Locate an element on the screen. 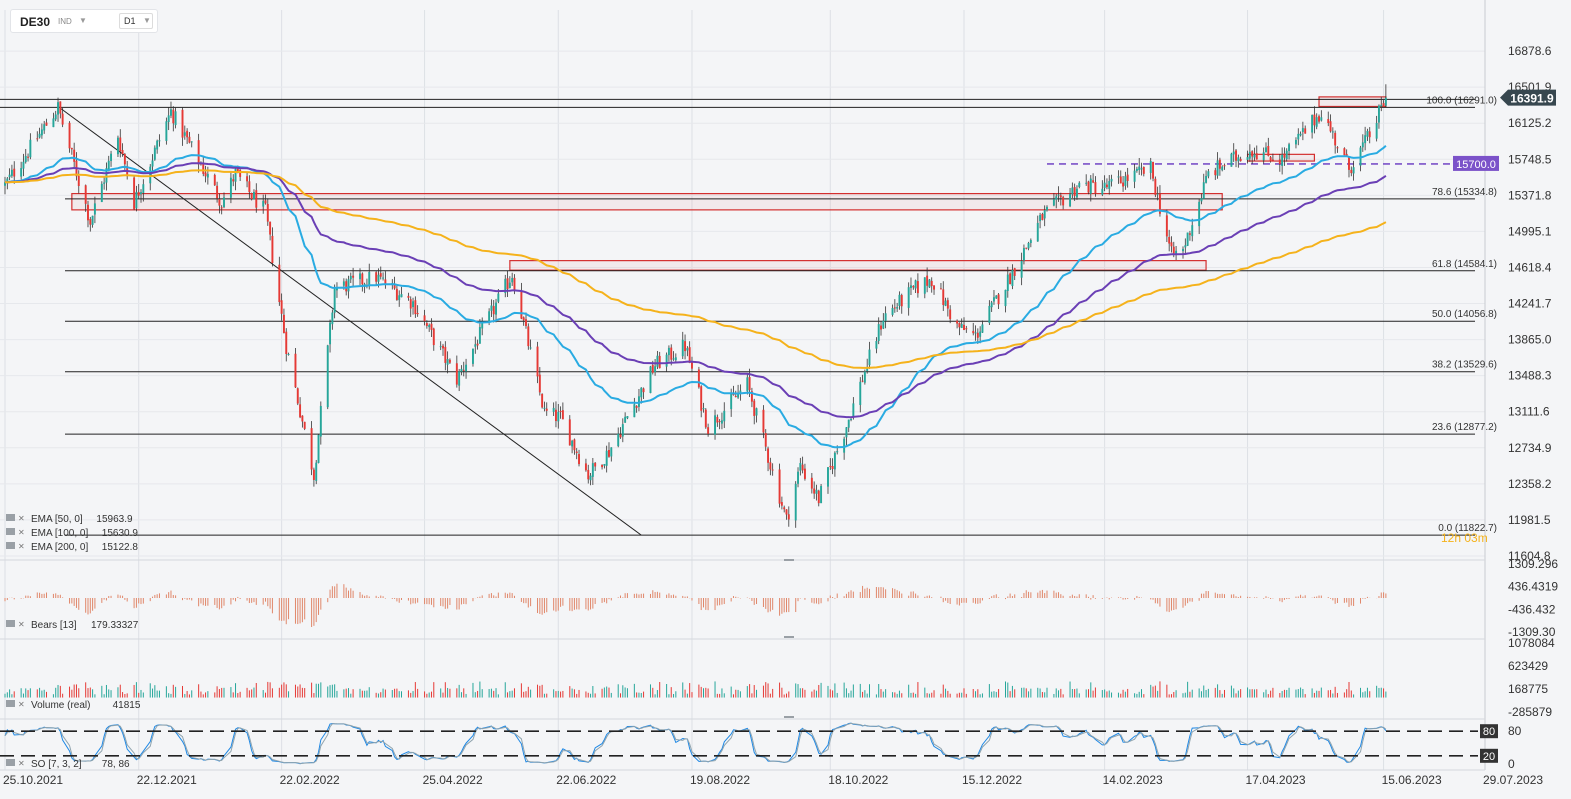 The width and height of the screenshot is (1571, 799). date-tick-label: 22.12.2021 is located at coordinates (167, 780).